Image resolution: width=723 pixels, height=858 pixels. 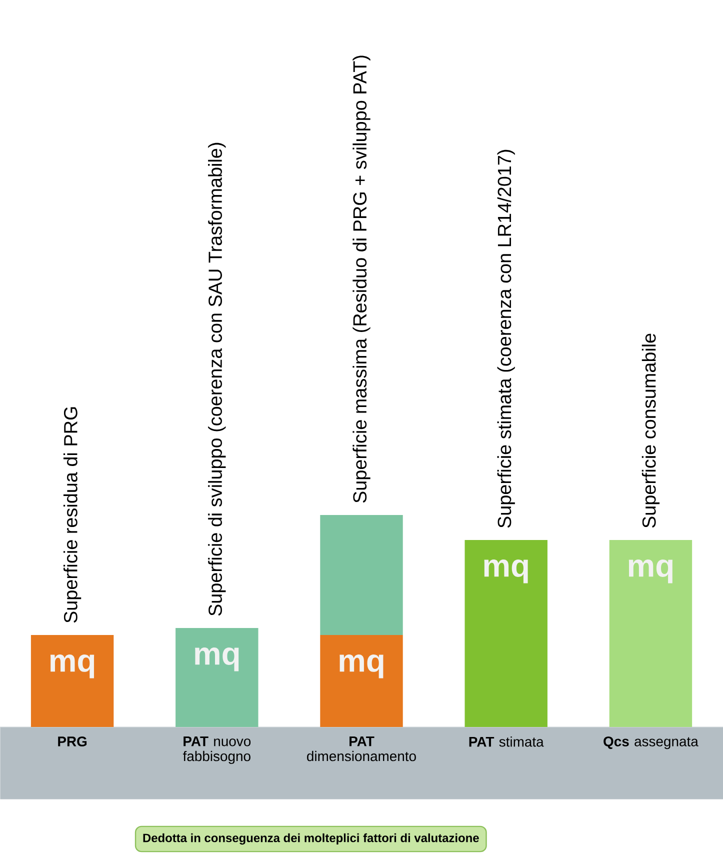 What do you see at coordinates (361, 279) in the screenshot?
I see `annotation: Superficie massima (Residuo di PRG + sviluppo PAT)` at bounding box center [361, 279].